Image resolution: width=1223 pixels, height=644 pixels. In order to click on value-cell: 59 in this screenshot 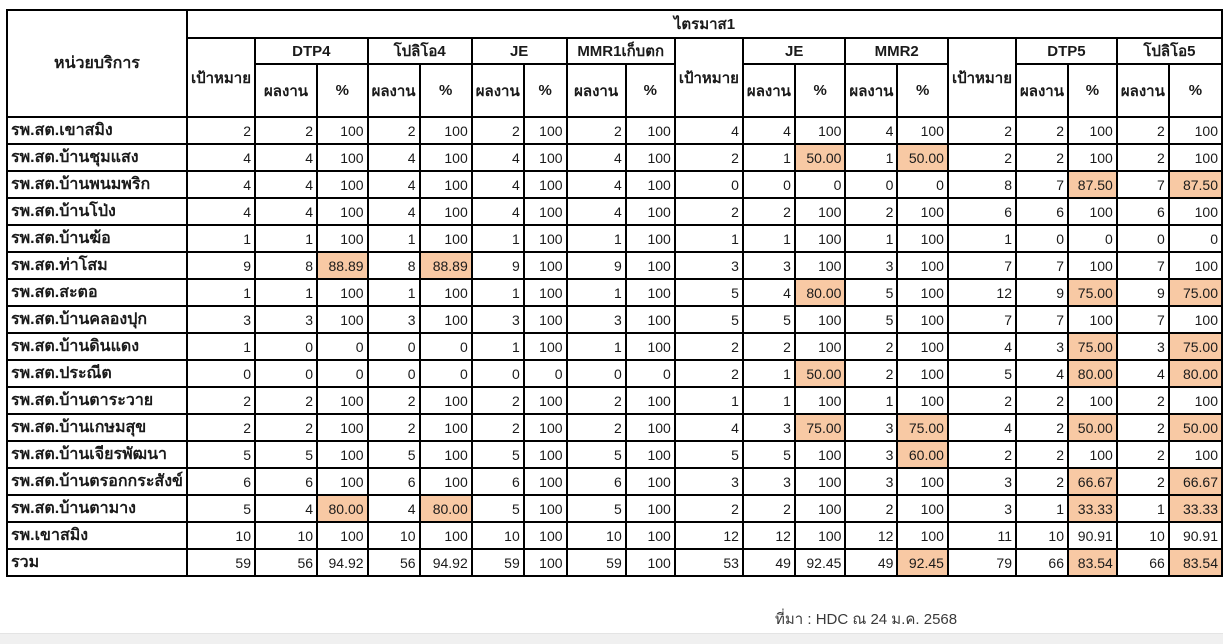, I will do `click(596, 562)`.